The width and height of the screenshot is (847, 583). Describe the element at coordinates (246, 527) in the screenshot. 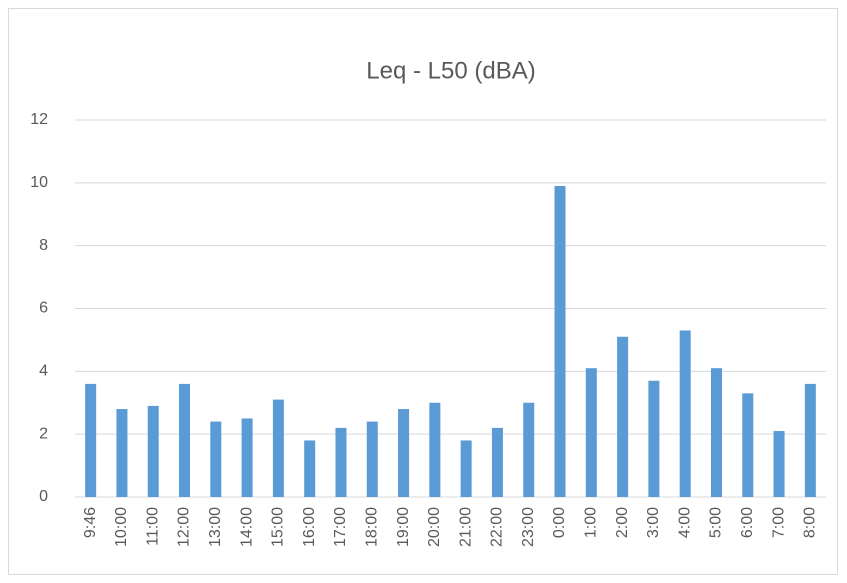

I see `x-tick-label: 14:00` at that location.